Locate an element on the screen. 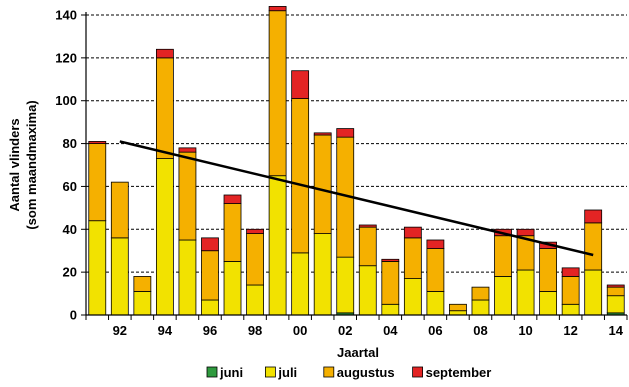 The image size is (629, 387). x-tick-label-98: 98 is located at coordinates (255, 330).